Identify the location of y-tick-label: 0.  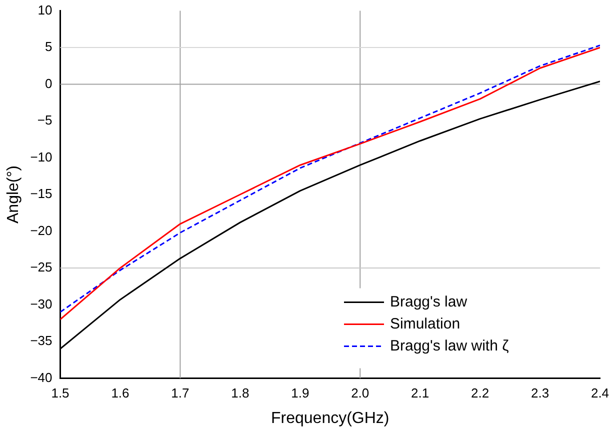
(48, 83).